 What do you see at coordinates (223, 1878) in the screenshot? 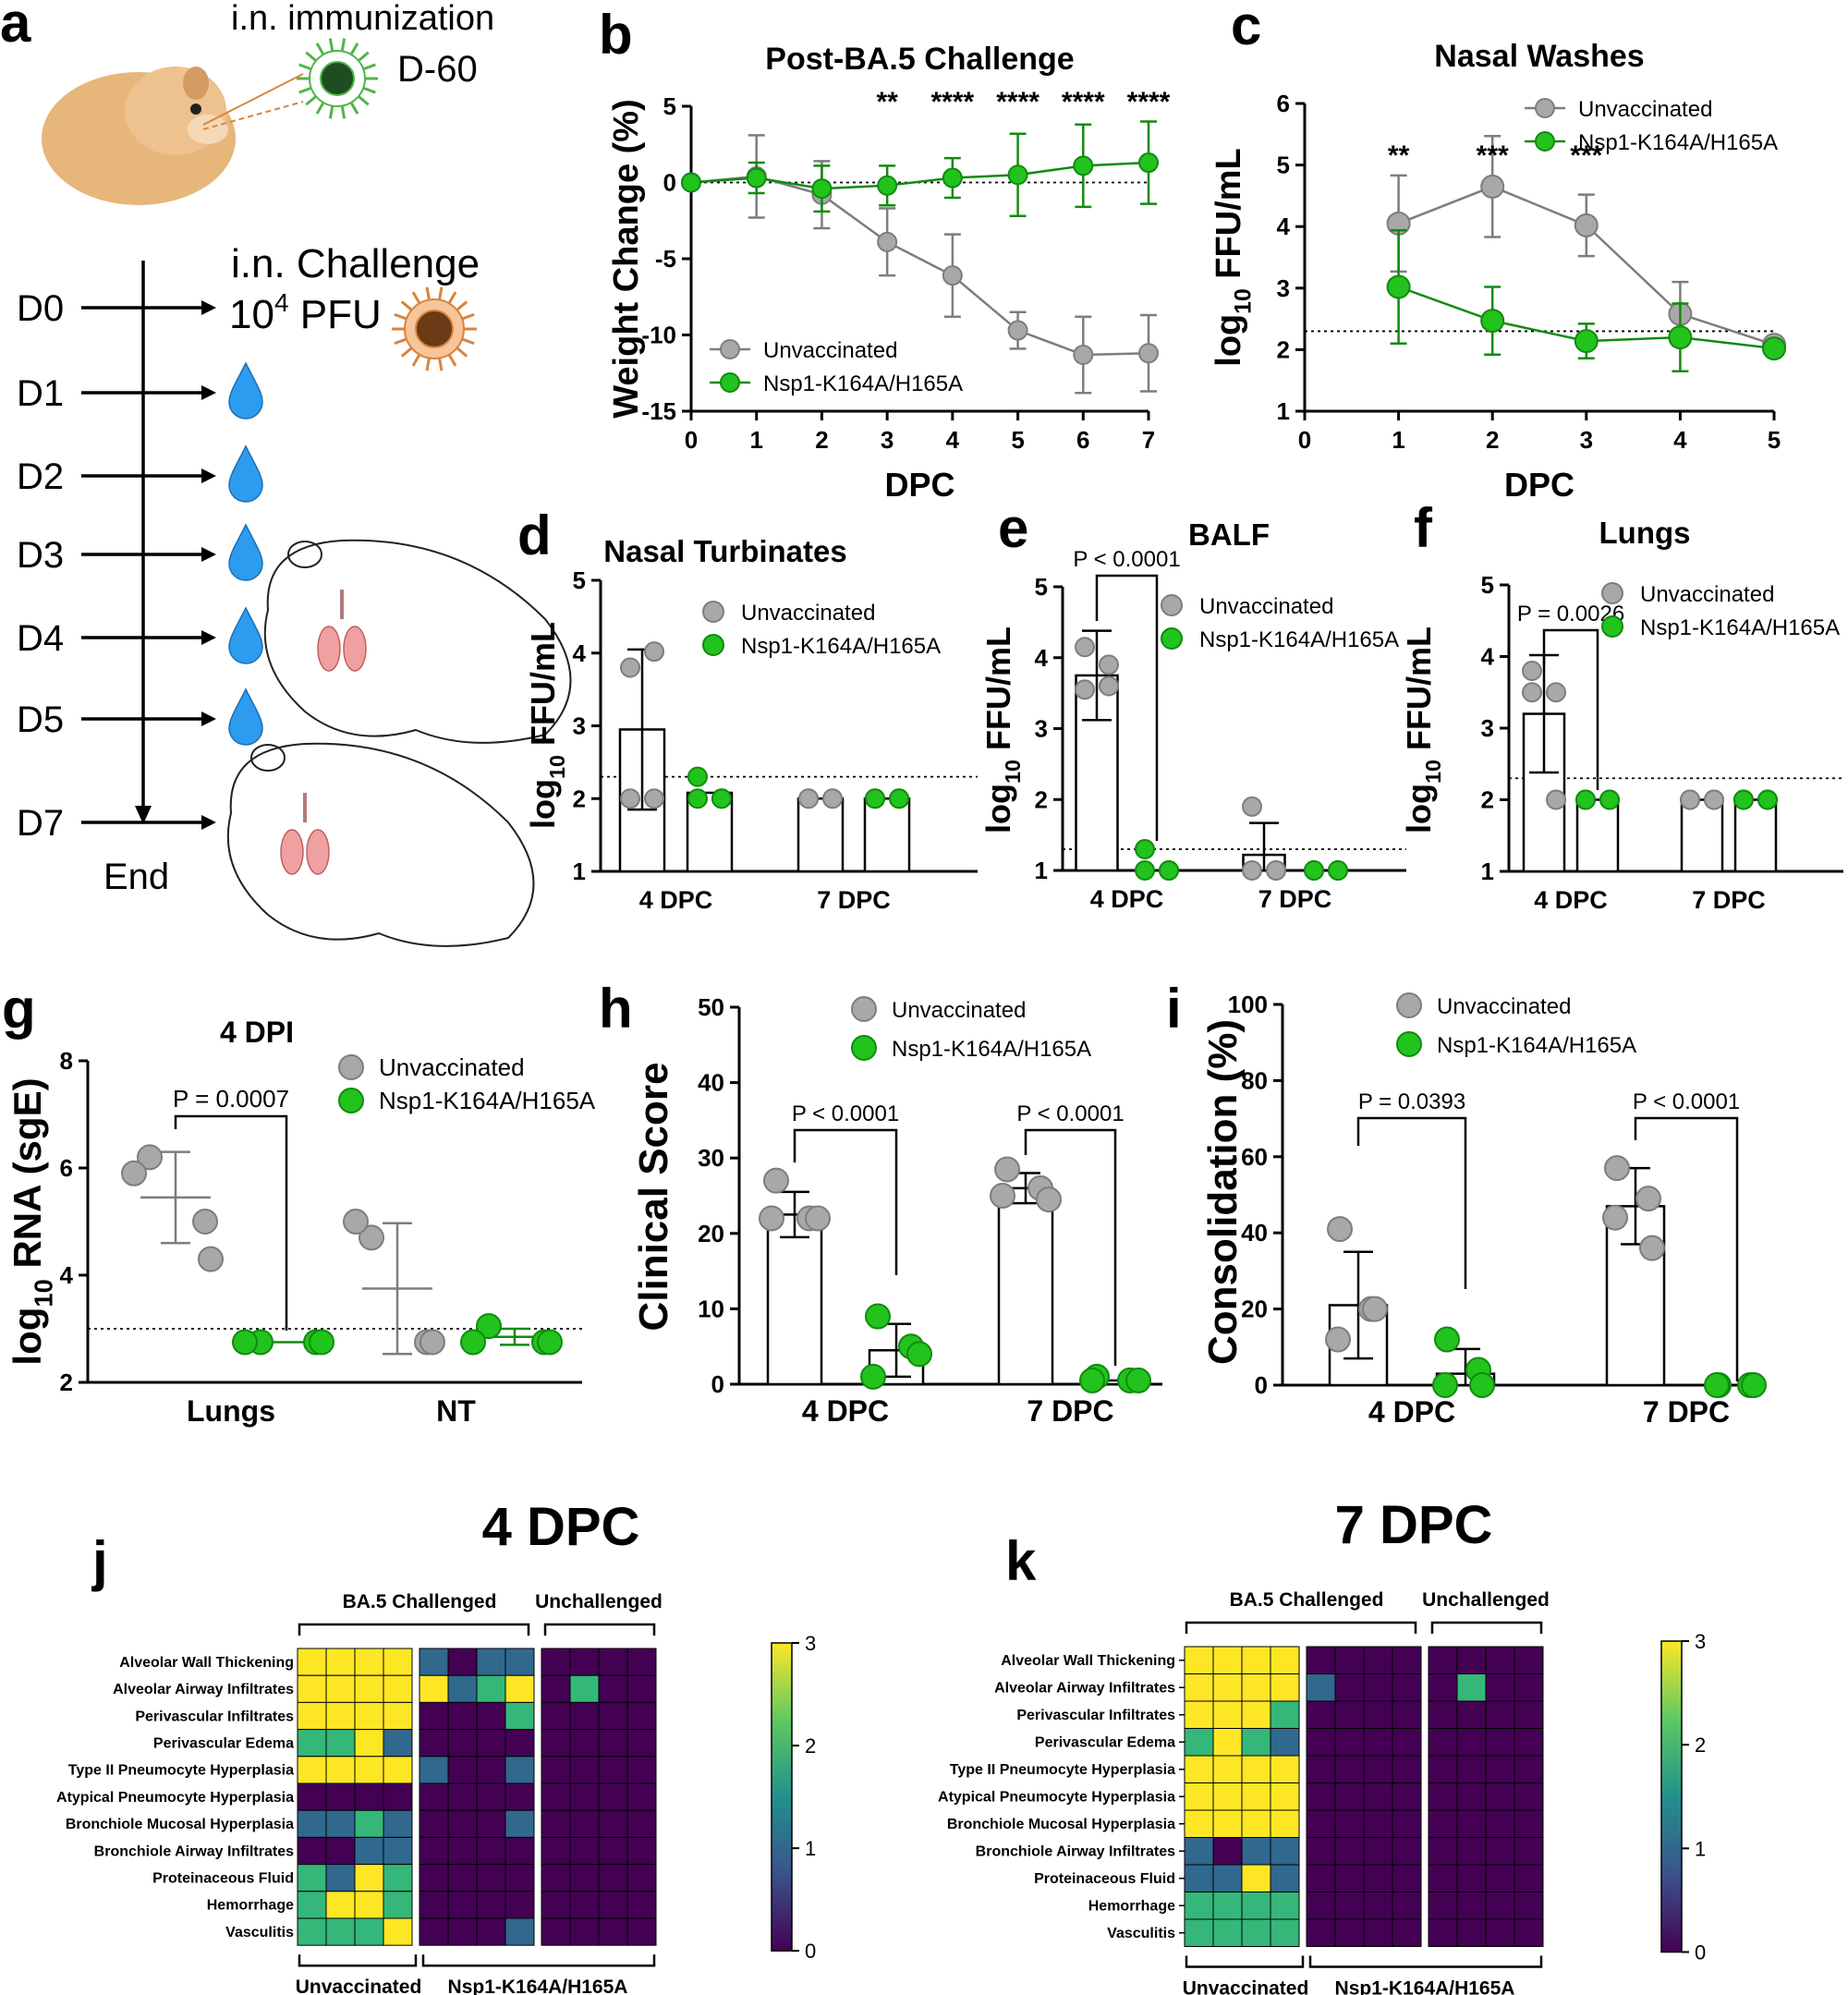
I see `row-label: Proteinaceous Fluid` at bounding box center [223, 1878].